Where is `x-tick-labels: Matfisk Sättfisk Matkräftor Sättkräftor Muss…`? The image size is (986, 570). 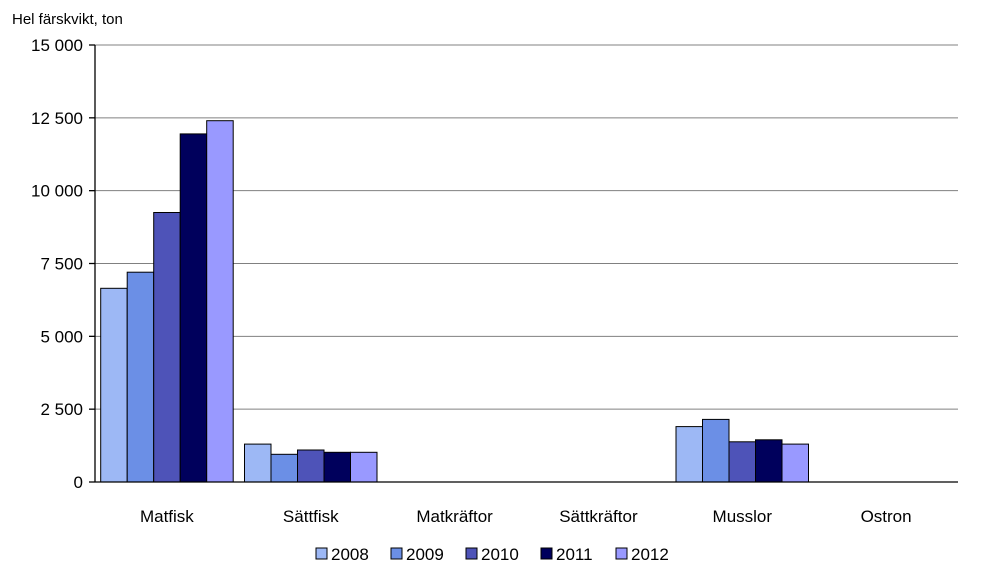 x-tick-labels: Matfisk Sättfisk Matkräftor Sättkräftor Muss… is located at coordinates (526, 516).